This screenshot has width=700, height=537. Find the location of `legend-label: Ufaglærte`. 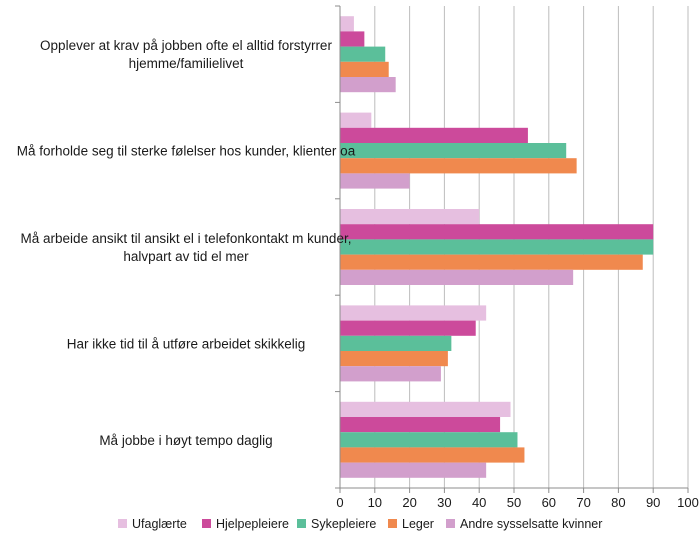

legend-label: Ufaglærte is located at coordinates (159, 524).